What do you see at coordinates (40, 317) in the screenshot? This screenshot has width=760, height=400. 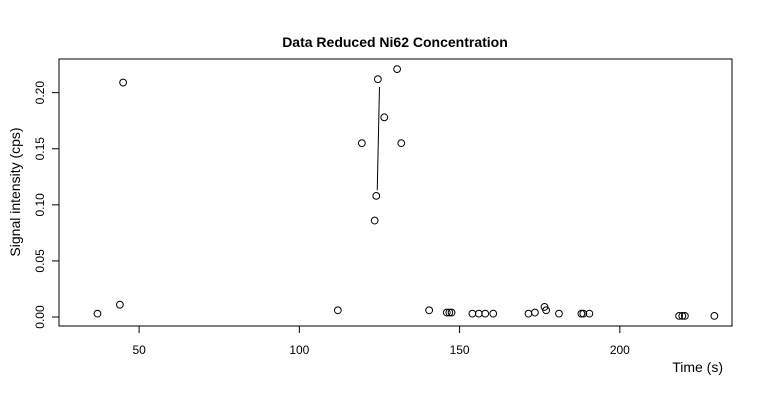 I see `y-tick-label: 0.00` at bounding box center [40, 317].